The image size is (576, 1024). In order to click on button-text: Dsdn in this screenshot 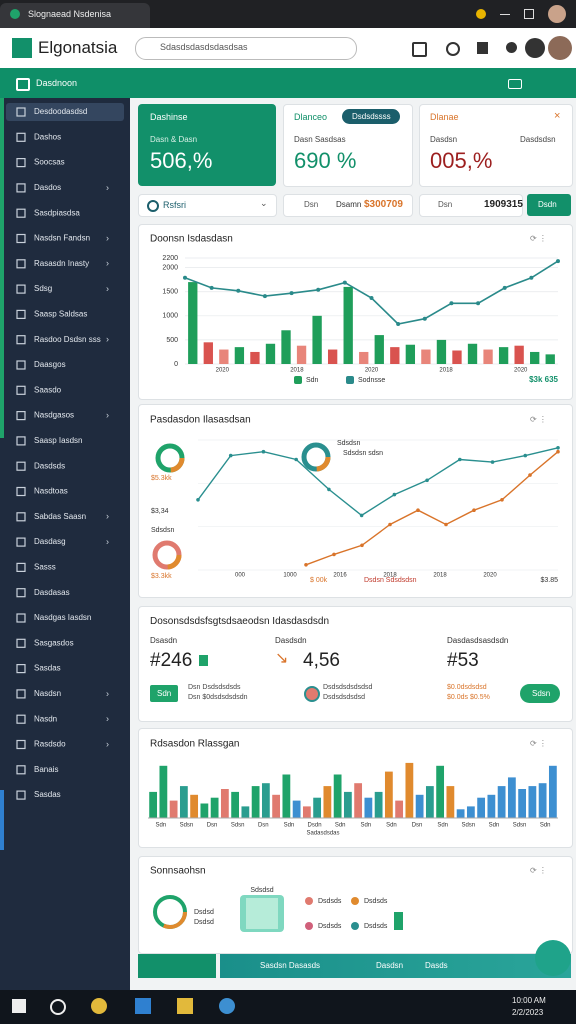, I will do `click(547, 204)`.